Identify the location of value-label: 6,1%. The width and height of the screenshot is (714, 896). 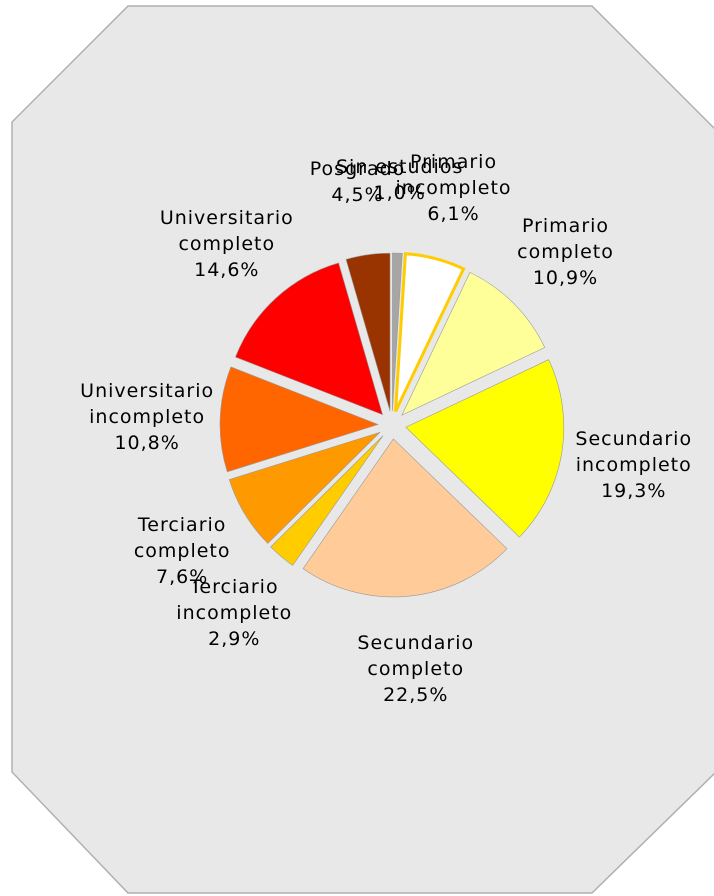
(453, 213).